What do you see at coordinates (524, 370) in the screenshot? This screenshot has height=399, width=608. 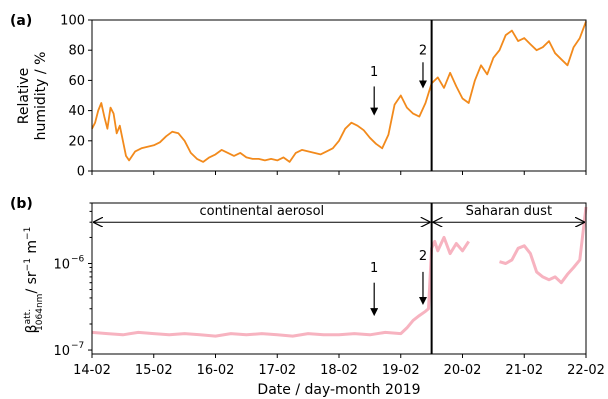 I see `panel-b-xtick-label: 21-02` at bounding box center [524, 370].